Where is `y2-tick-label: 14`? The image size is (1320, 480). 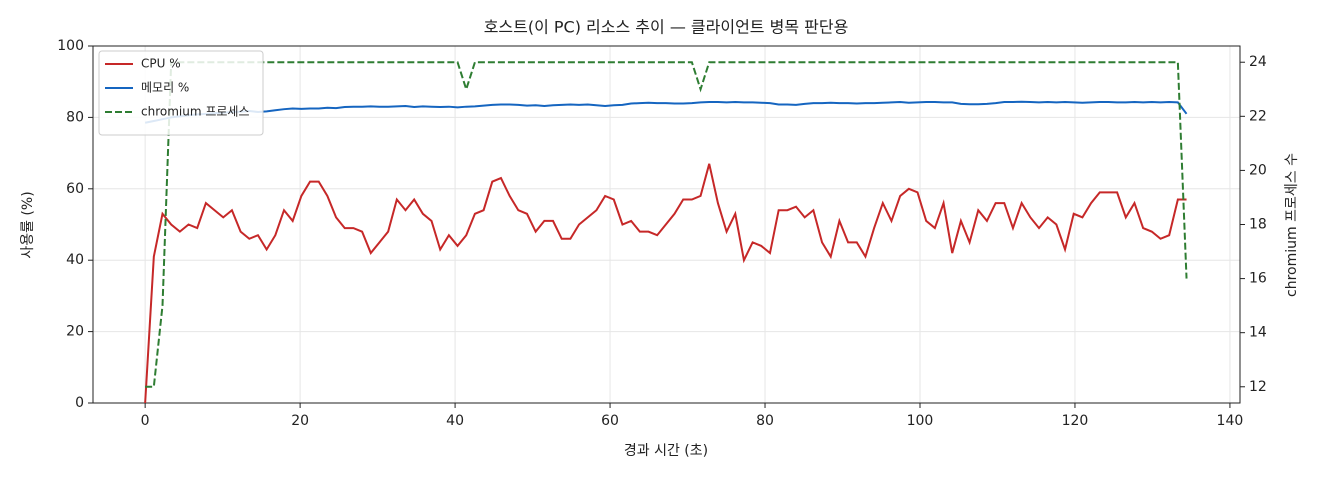
y2-tick-label: 14 is located at coordinates (1258, 333).